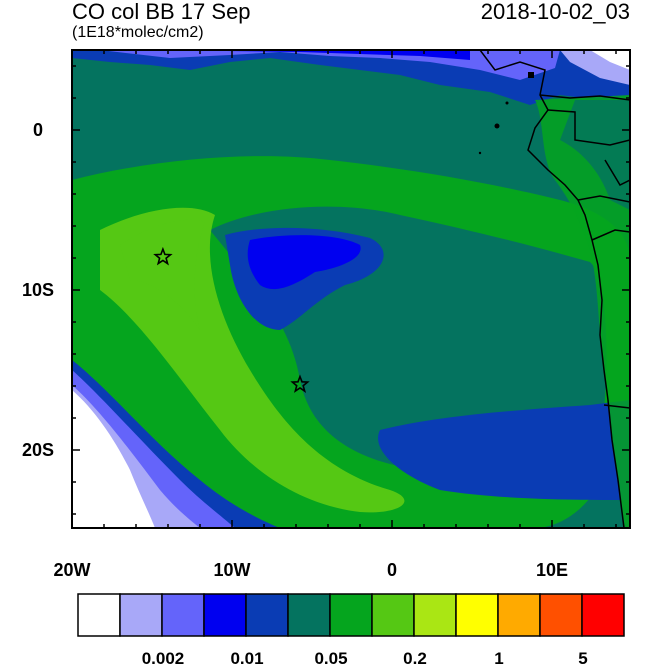 The height and width of the screenshot is (667, 650). What do you see at coordinates (38, 130) in the screenshot?
I see `y-tick-label: 0` at bounding box center [38, 130].